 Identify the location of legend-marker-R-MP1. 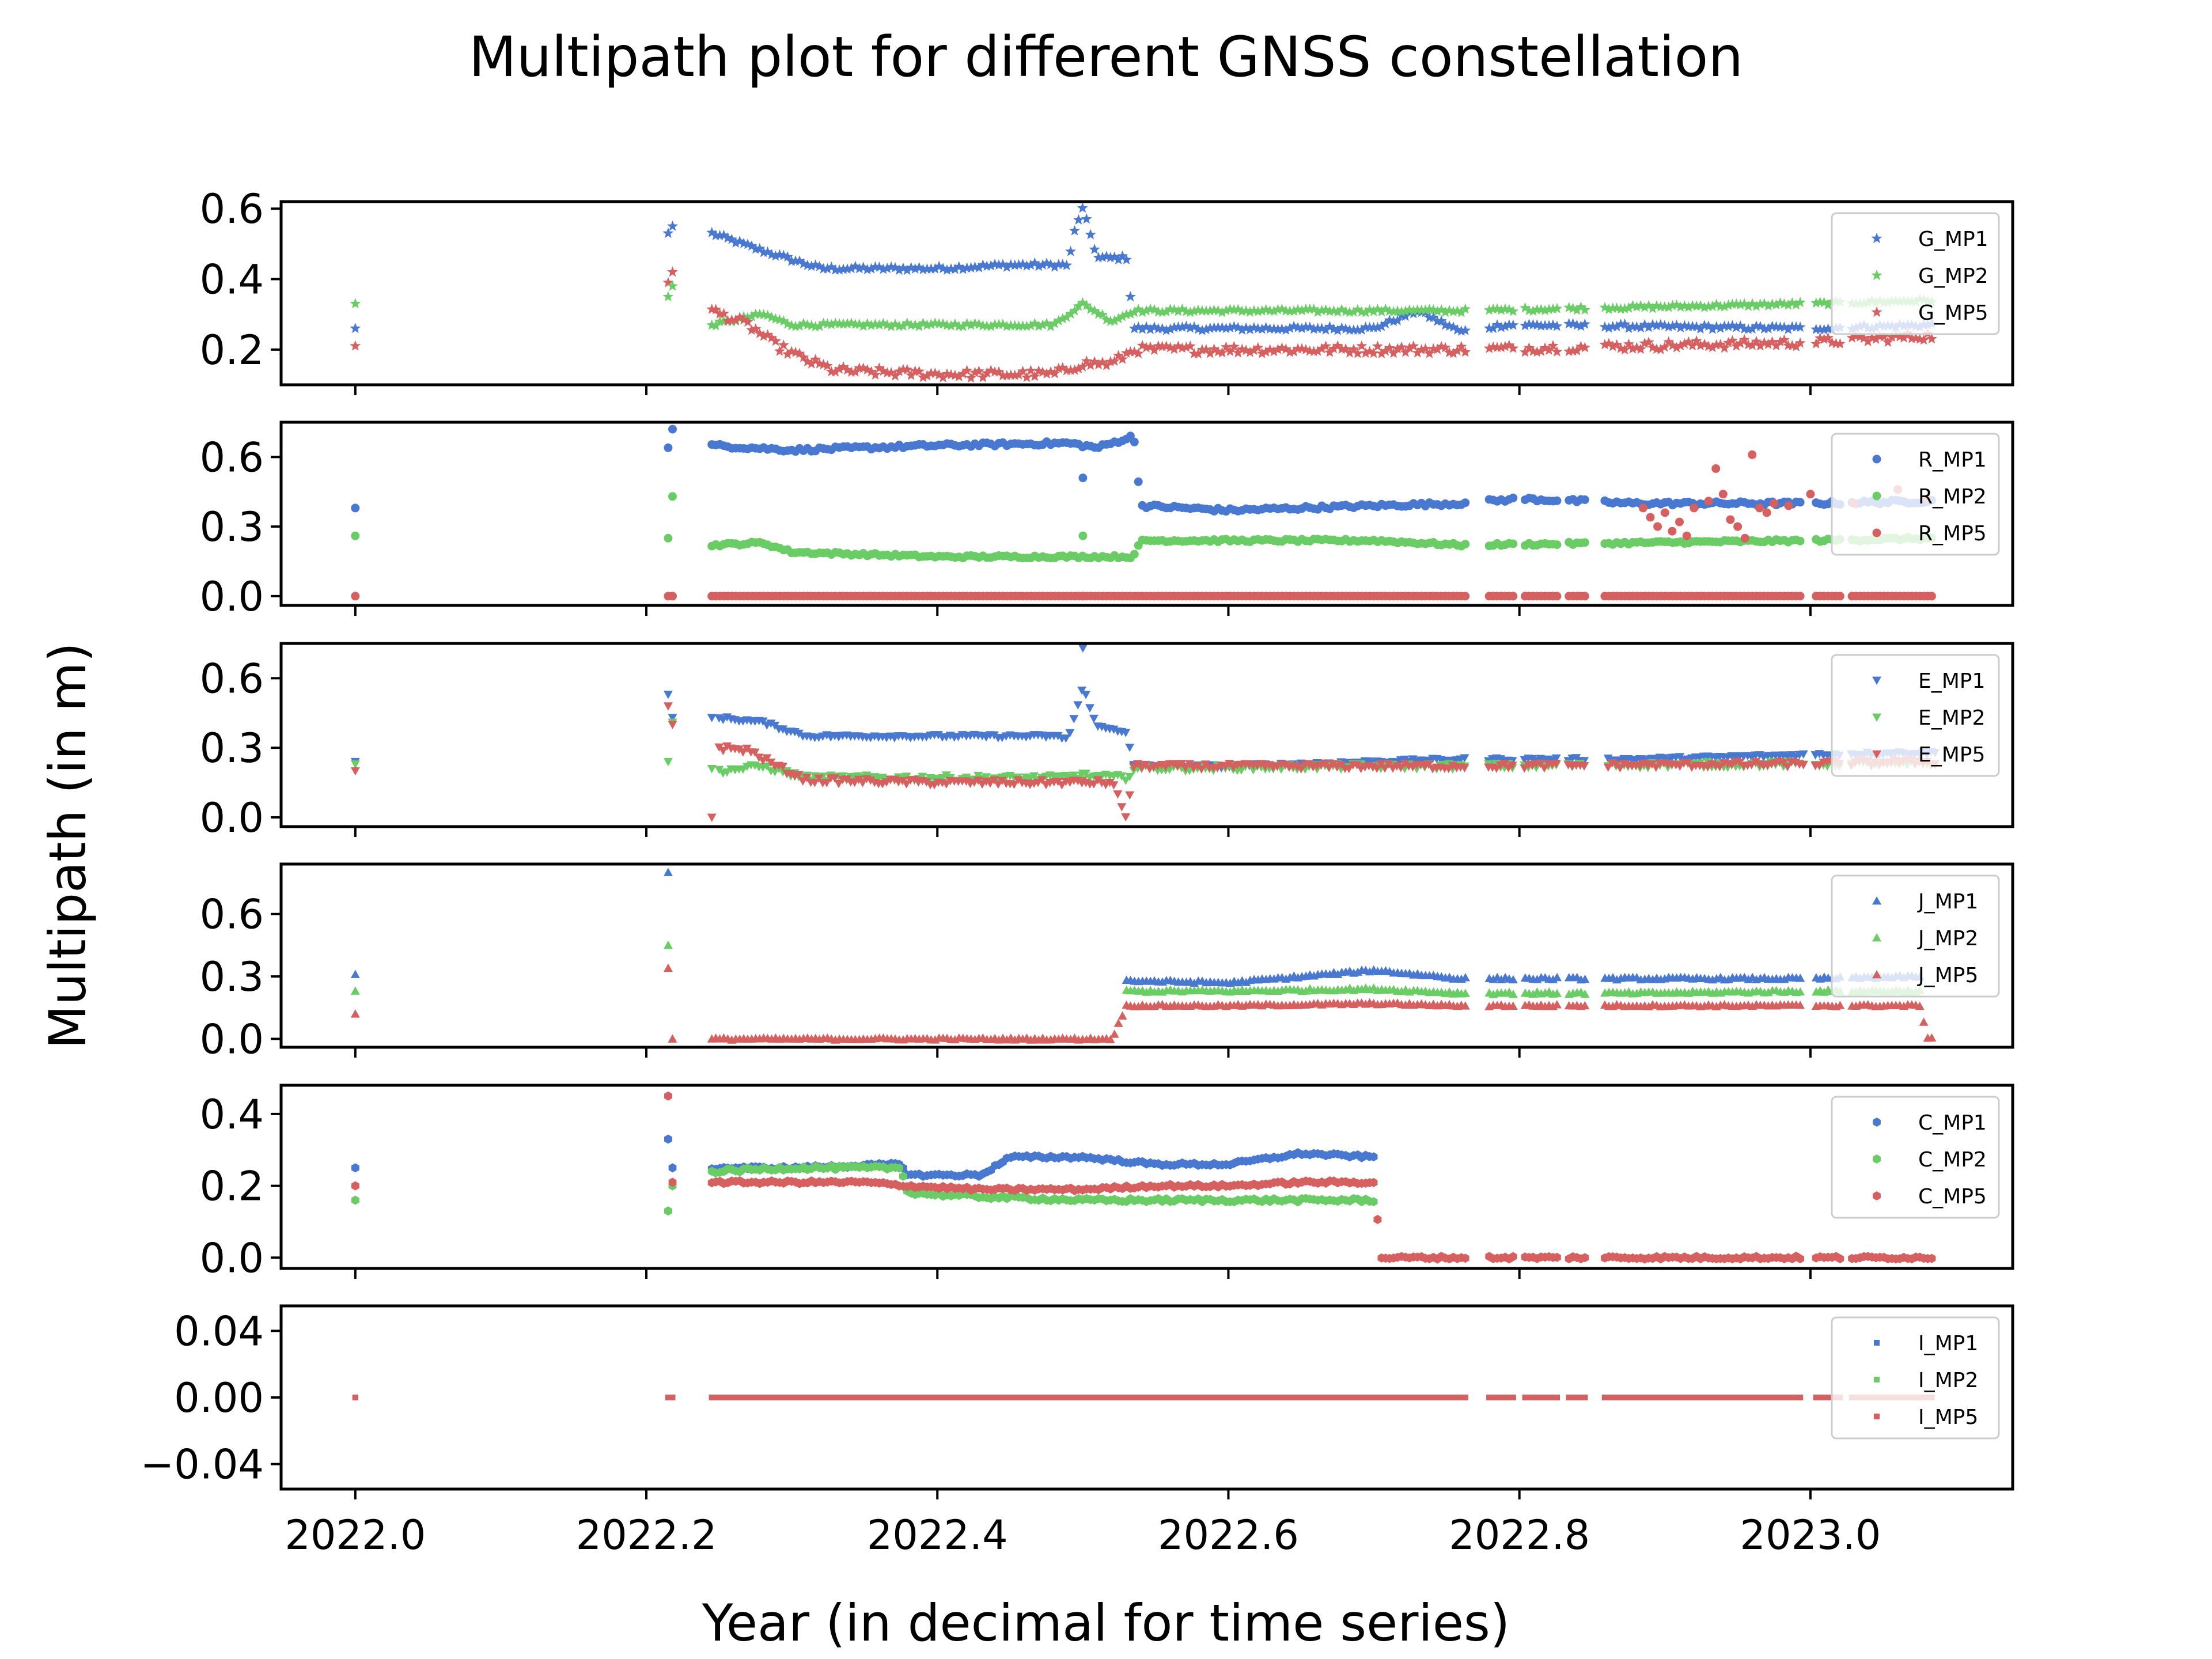
(1876, 459).